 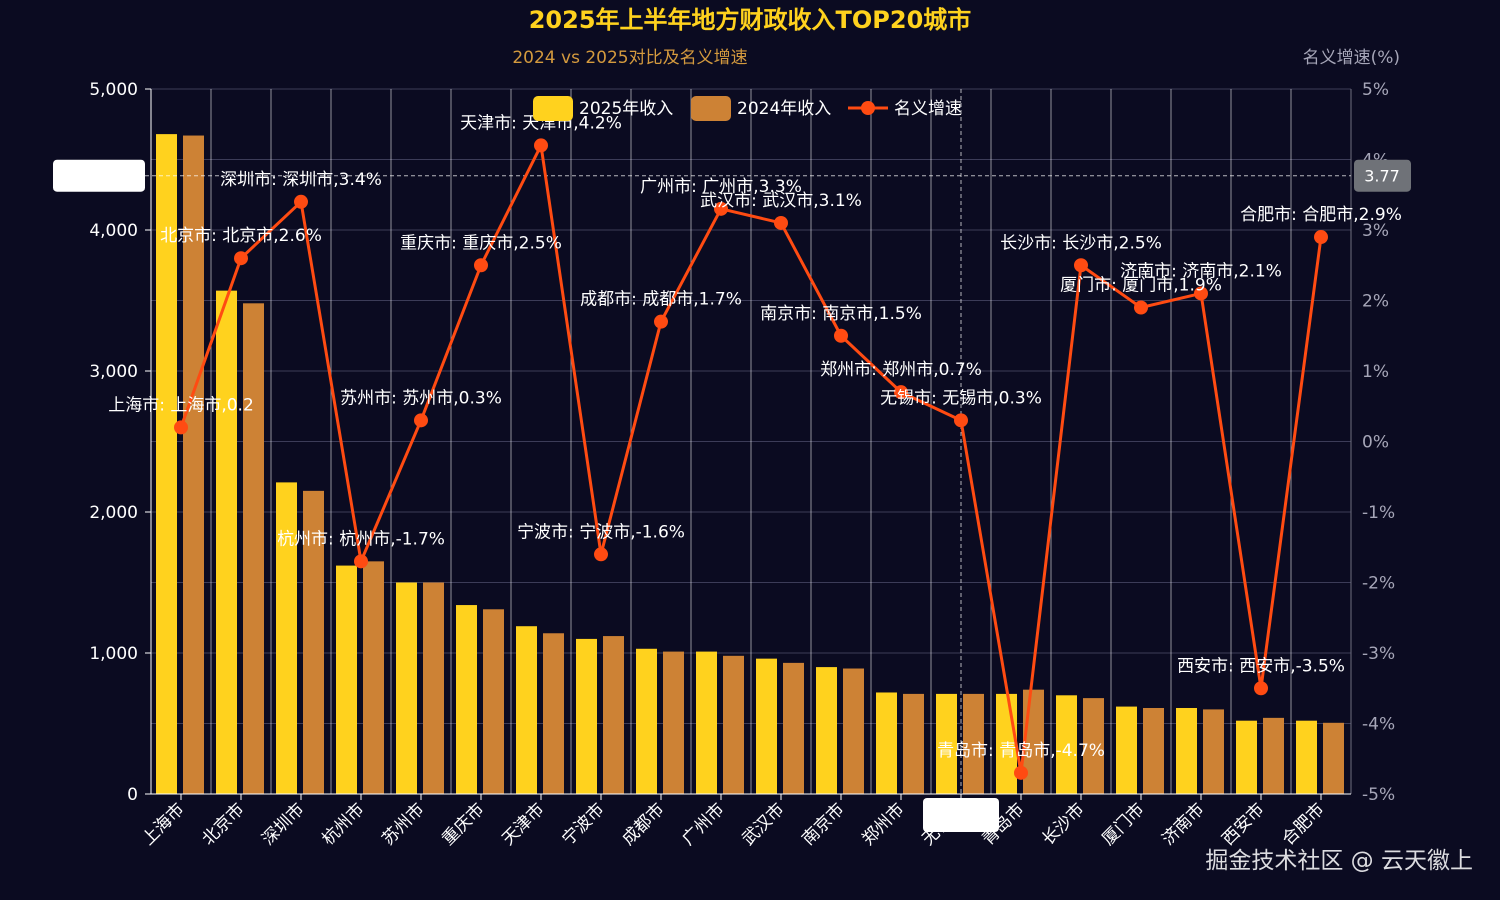 I want to click on crosshair-right-badge, so click(x=1382, y=175).